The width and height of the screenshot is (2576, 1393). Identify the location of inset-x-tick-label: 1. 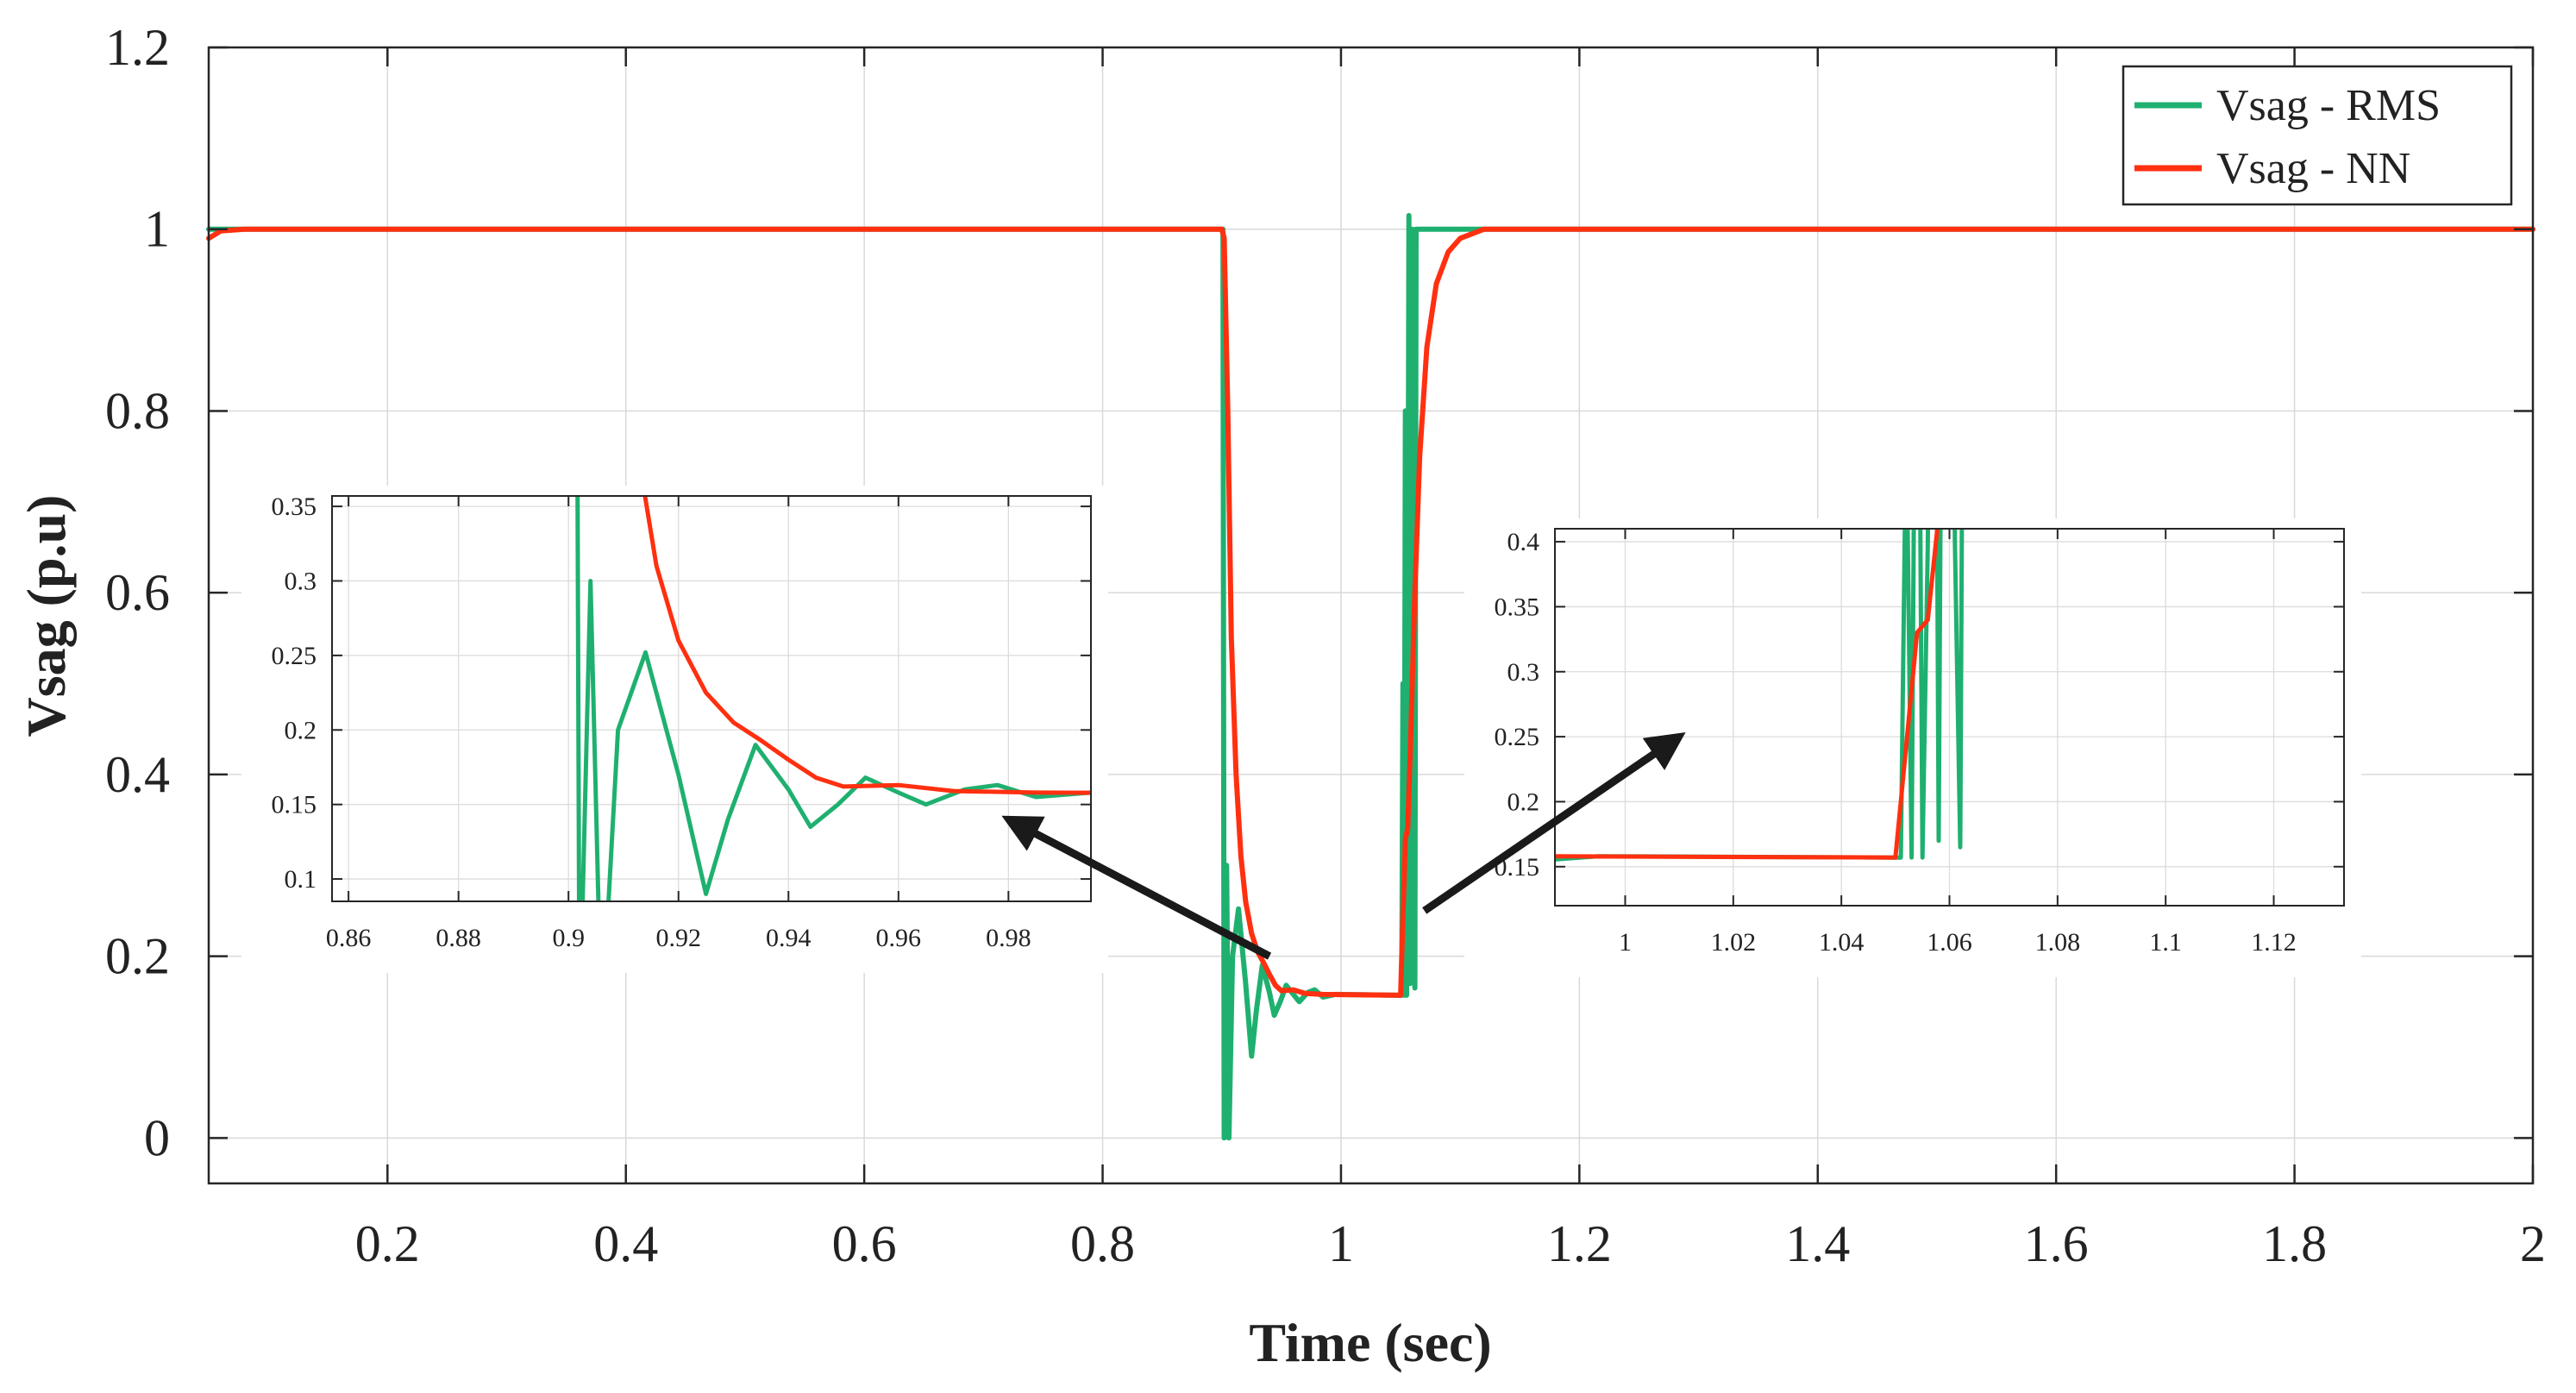
(1625, 942).